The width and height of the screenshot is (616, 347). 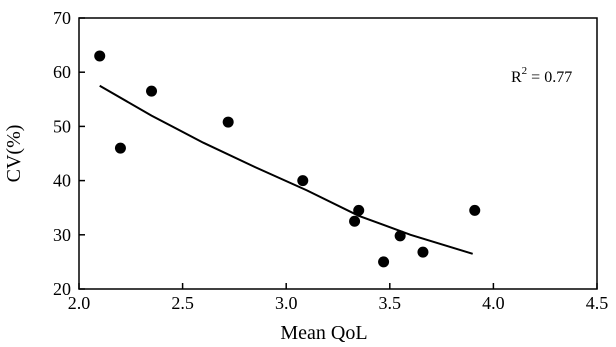 I want to click on y-axis-title: CV(%), so click(x=14, y=154).